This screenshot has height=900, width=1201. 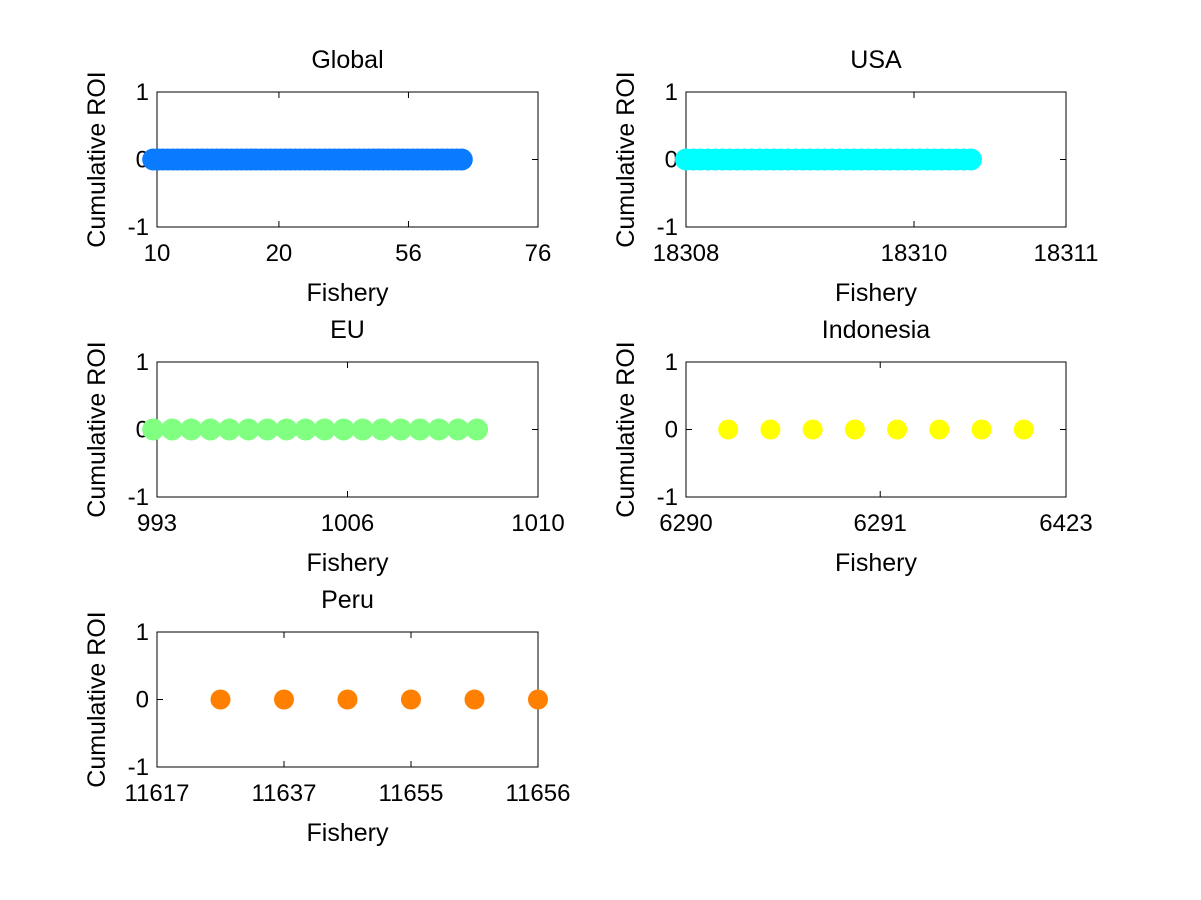 What do you see at coordinates (284, 793) in the screenshot?
I see `x-tick-label: 11637` at bounding box center [284, 793].